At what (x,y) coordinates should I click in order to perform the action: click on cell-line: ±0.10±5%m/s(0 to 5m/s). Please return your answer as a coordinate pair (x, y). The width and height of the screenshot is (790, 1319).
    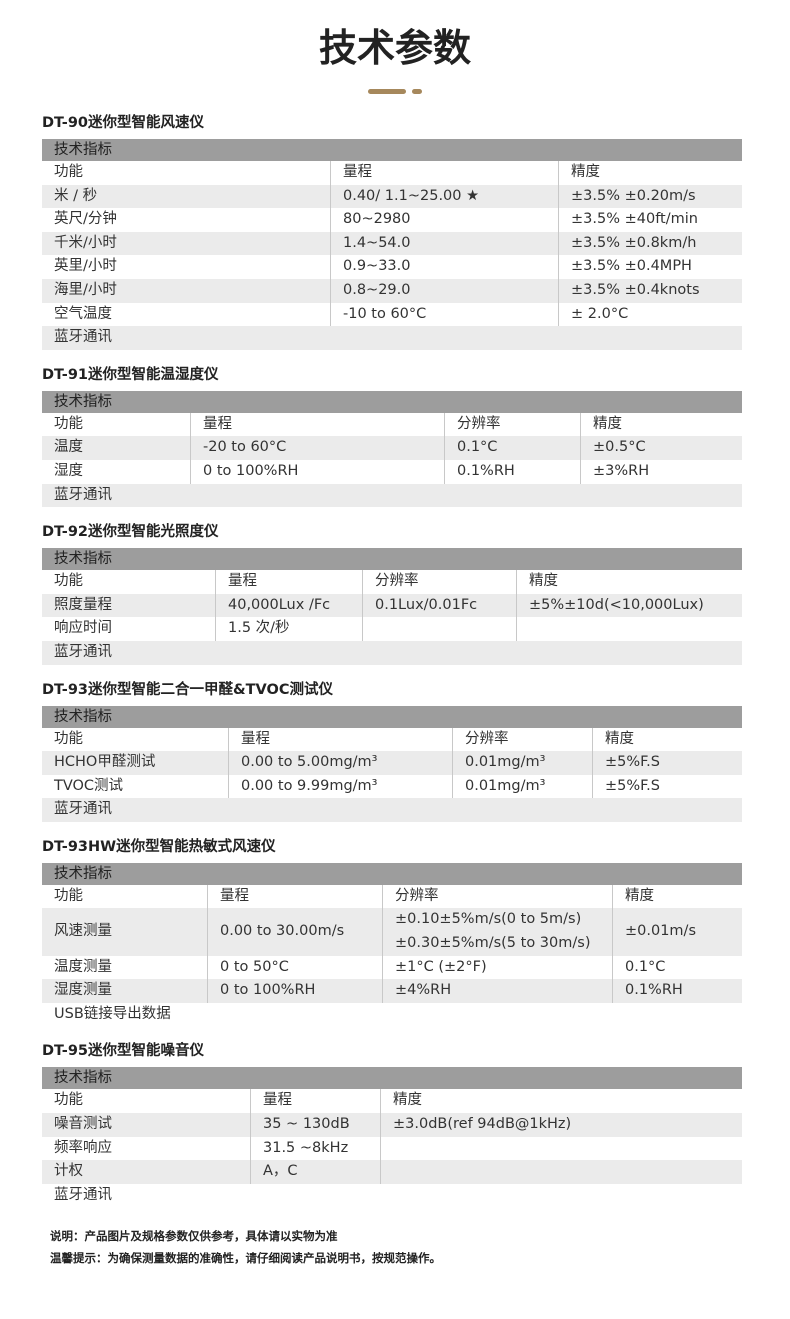
    Looking at the image, I should click on (488, 919).